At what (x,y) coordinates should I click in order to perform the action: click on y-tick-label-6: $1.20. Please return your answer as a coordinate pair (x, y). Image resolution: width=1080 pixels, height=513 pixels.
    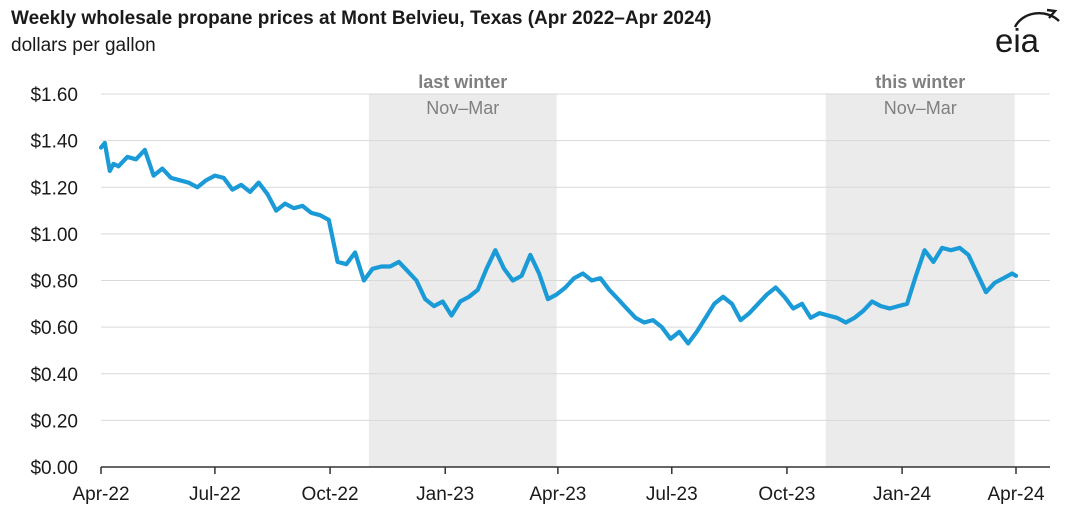
    Looking at the image, I should click on (54, 188).